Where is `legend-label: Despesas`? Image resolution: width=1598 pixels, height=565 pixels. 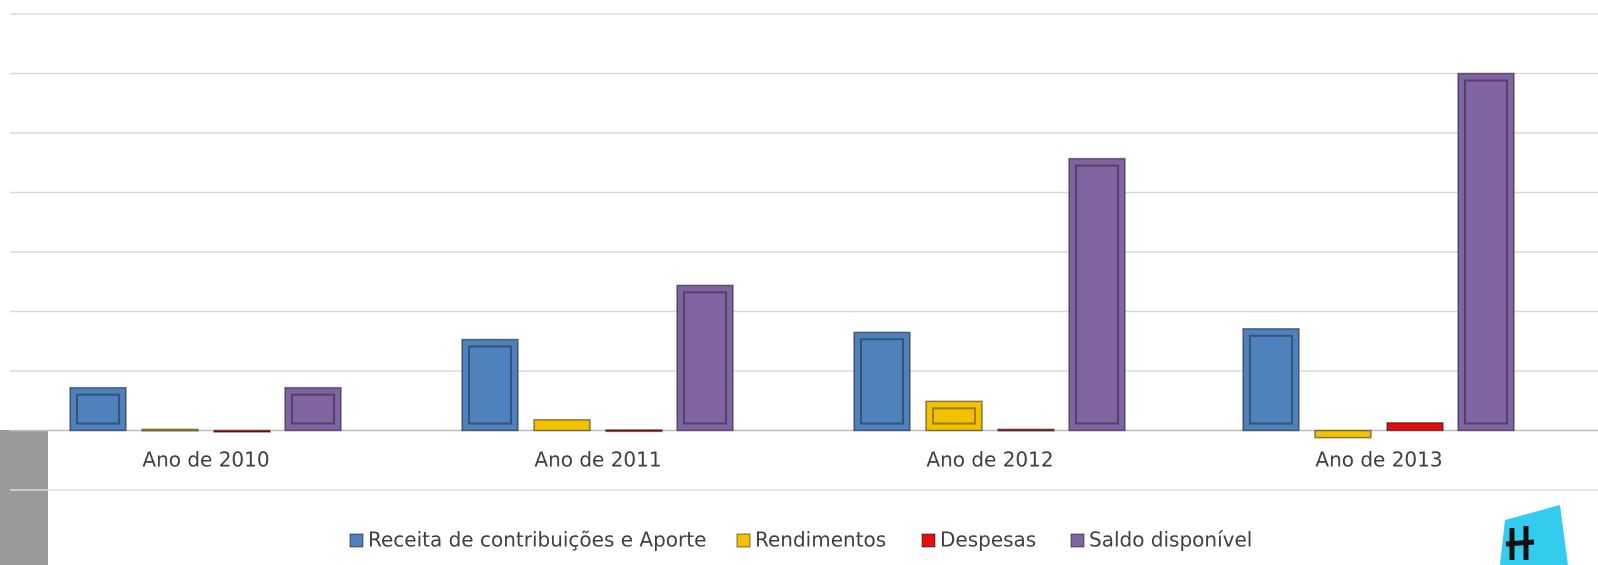
legend-label: Despesas is located at coordinates (988, 540).